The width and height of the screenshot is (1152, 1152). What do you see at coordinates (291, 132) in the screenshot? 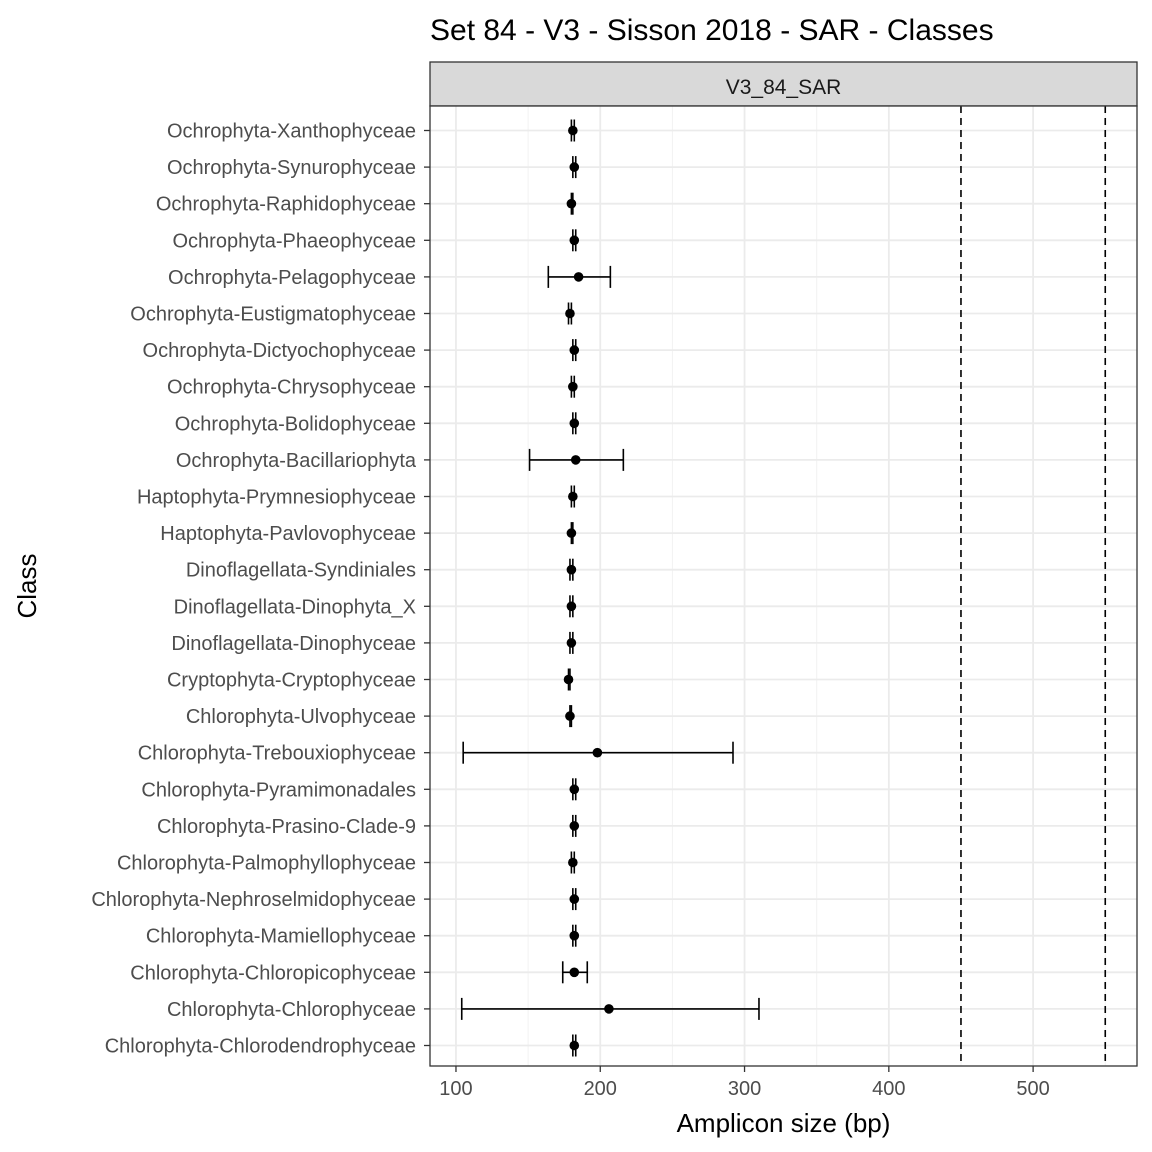
I see `y-tick-label: Ochrophyta-Xanthophyceae` at bounding box center [291, 132].